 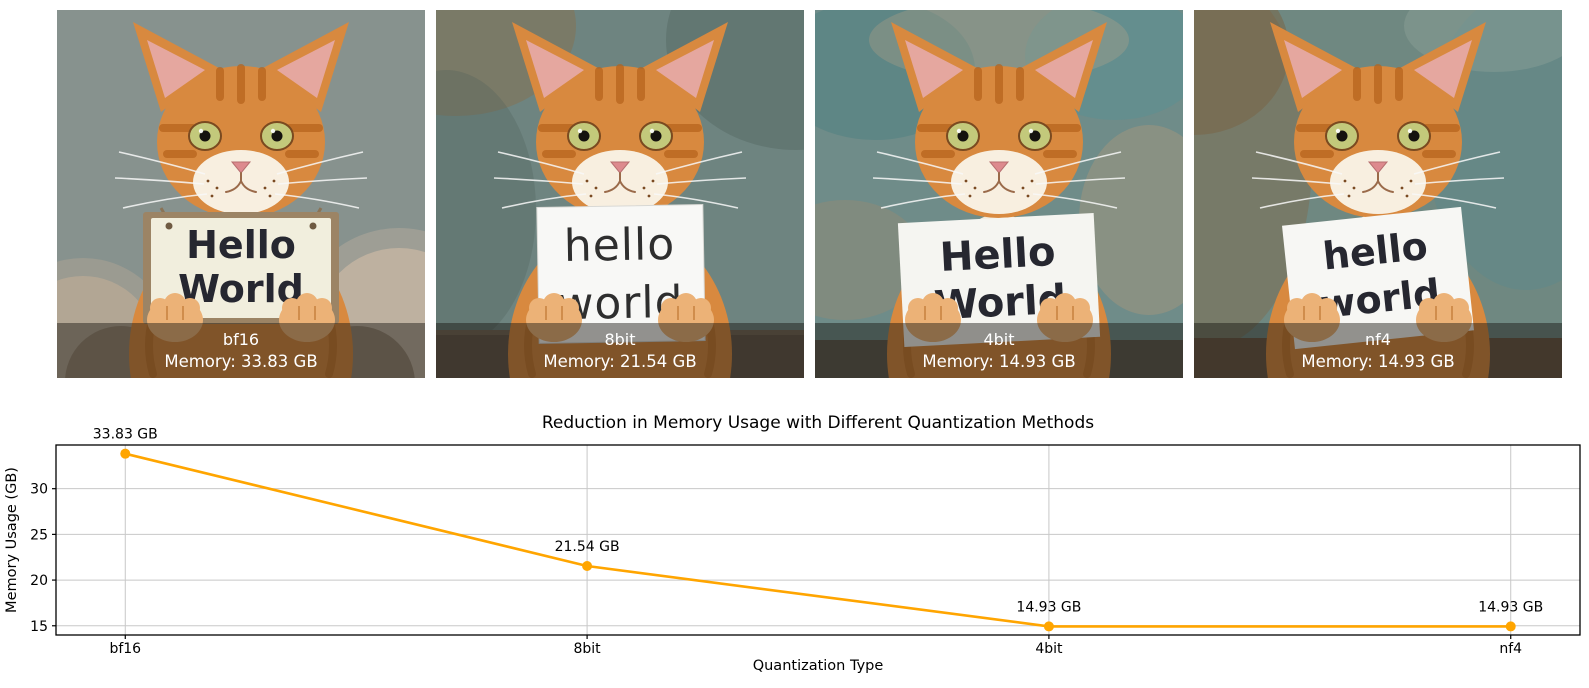 What do you see at coordinates (818, 666) in the screenshot?
I see `x-axis-label: Quantization Type` at bounding box center [818, 666].